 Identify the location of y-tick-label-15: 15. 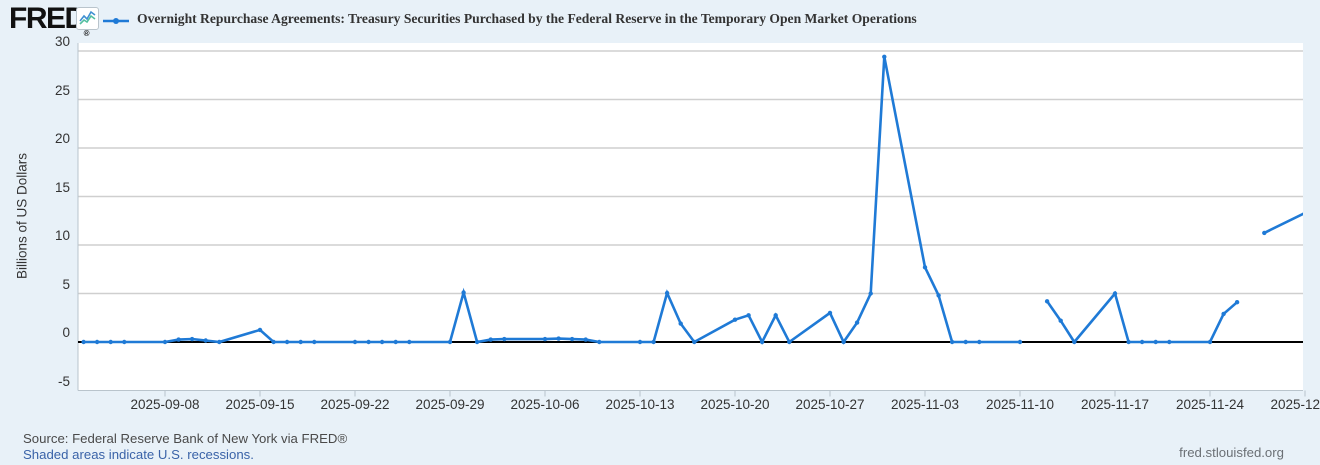
(62, 187).